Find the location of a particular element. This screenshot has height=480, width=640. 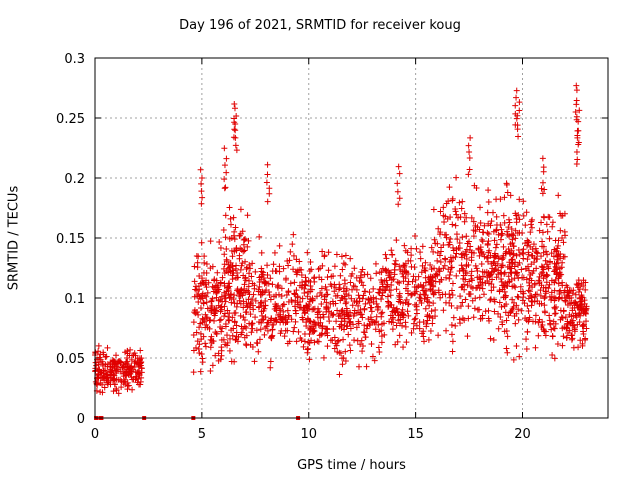

y-tick-label: 0.25 is located at coordinates (70, 119).